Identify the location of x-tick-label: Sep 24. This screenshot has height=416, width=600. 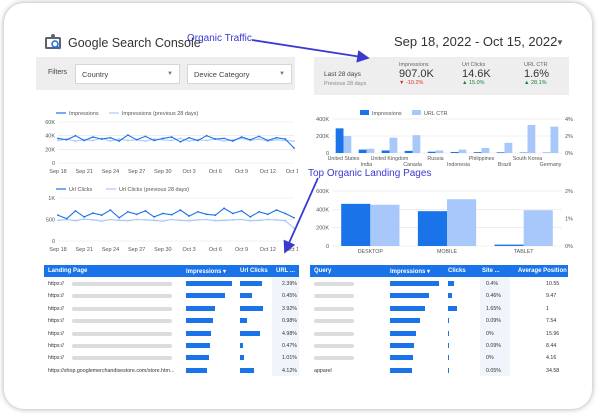
(110, 250).